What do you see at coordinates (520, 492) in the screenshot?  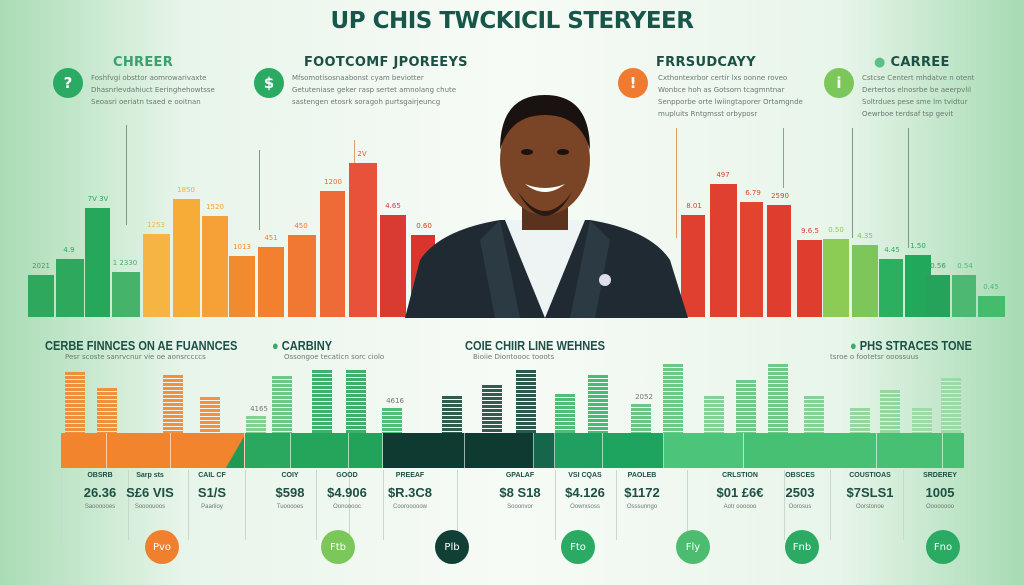 I see `stat-value: $8 S18` at bounding box center [520, 492].